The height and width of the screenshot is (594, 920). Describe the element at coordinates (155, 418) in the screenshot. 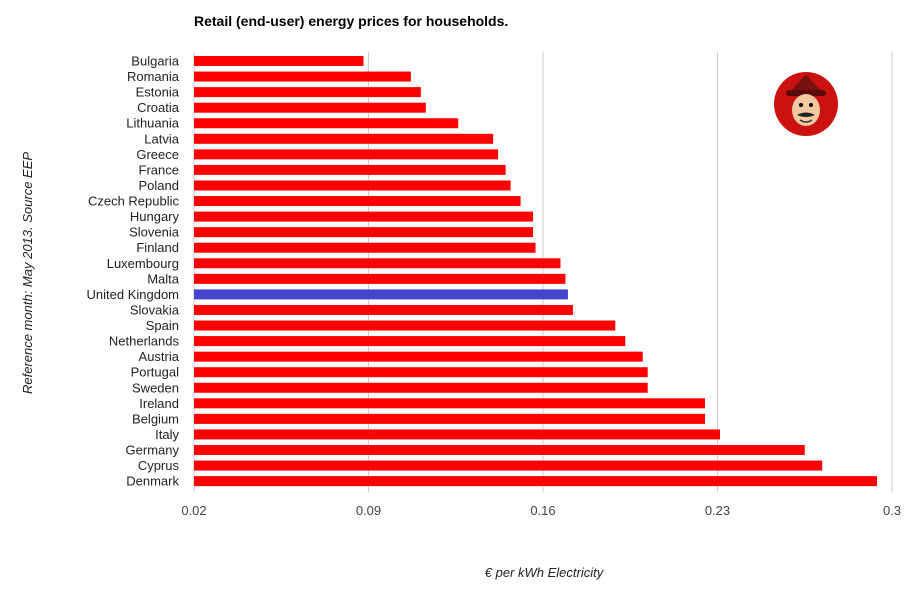

I see `category-label: Belgium` at that location.